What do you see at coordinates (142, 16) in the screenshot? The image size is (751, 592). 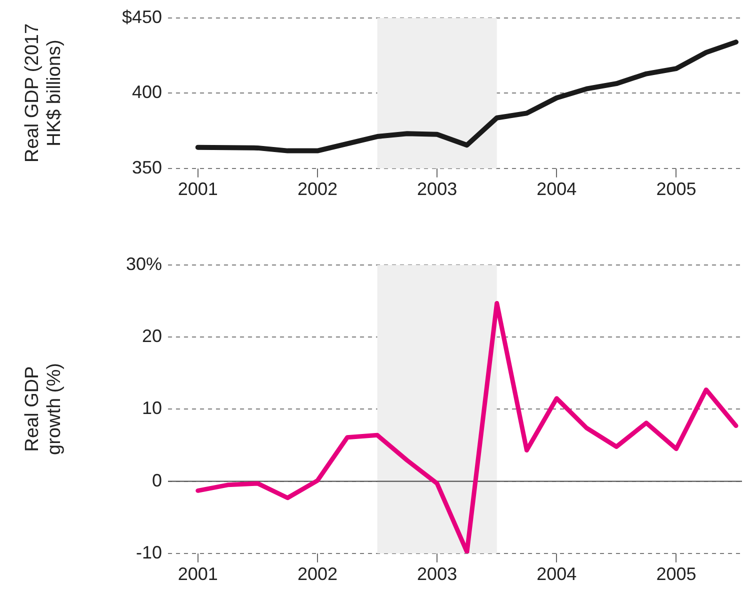 I see `y-tick-label: $450` at bounding box center [142, 16].